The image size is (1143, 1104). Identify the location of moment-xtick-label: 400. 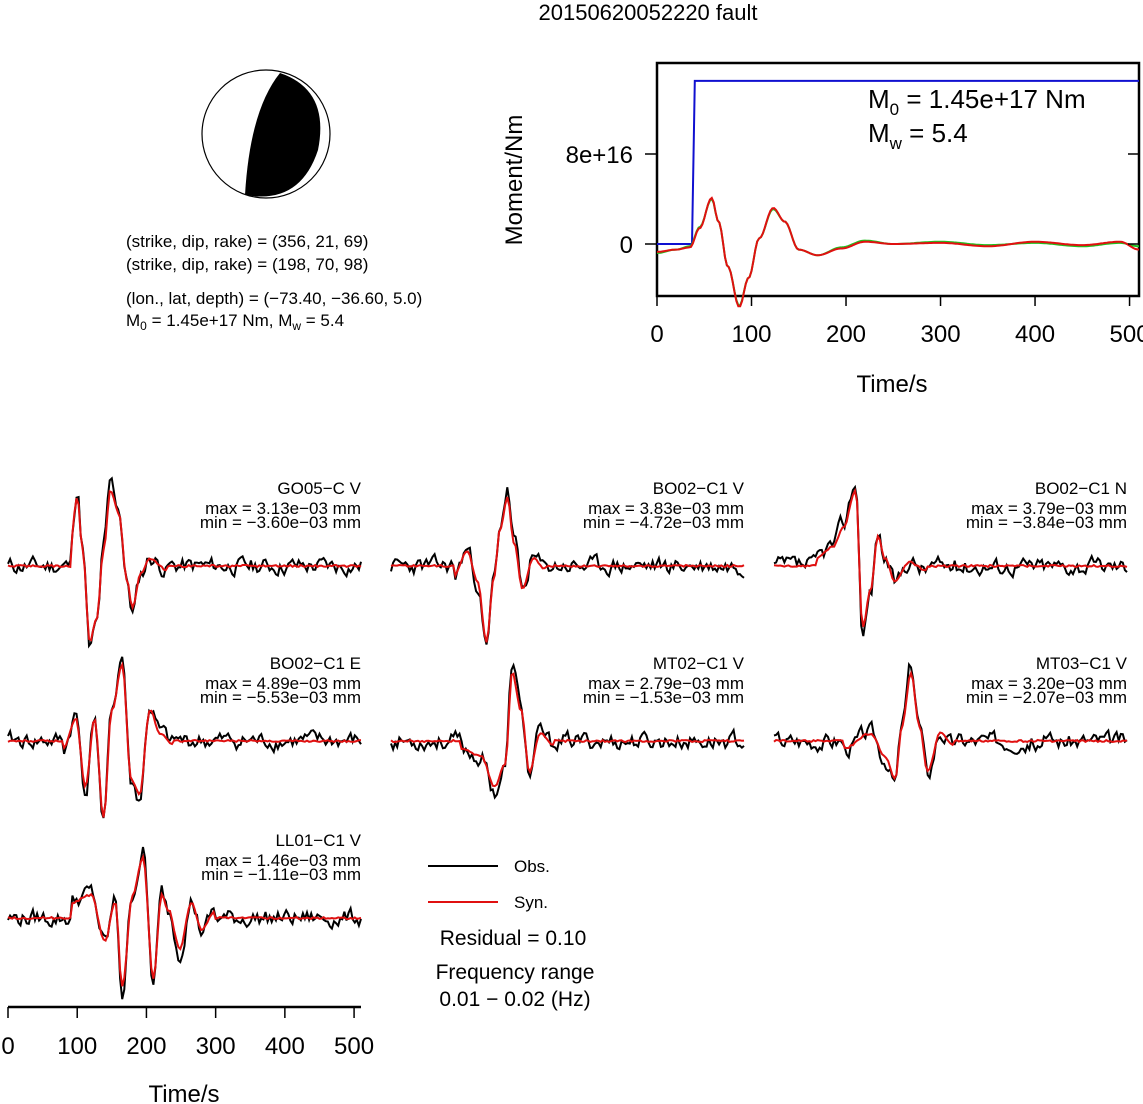
(1035, 334).